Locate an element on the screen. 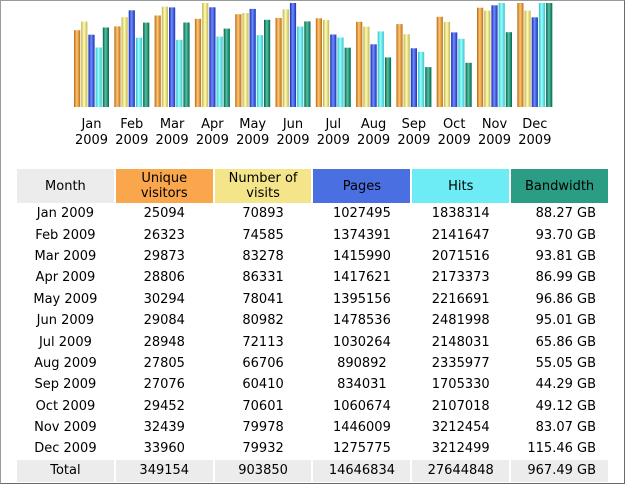 The width and height of the screenshot is (625, 484). x-tick-label-line: Jul is located at coordinates (332, 124).